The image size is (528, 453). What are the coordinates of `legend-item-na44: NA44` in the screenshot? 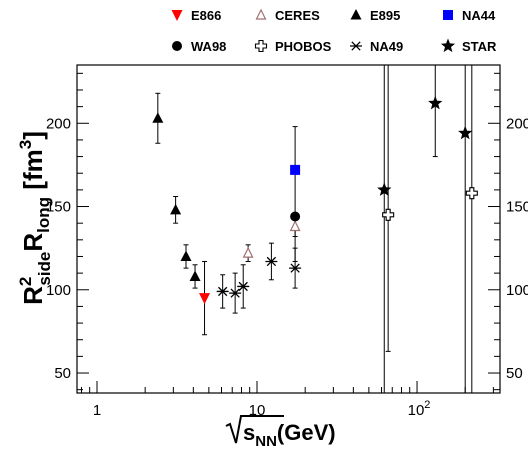 It's located at (469, 15).